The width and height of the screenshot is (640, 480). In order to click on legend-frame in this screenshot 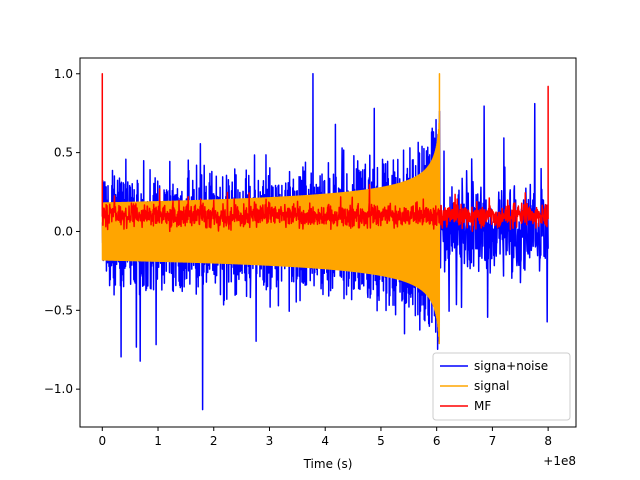, I will do `click(501, 386)`.